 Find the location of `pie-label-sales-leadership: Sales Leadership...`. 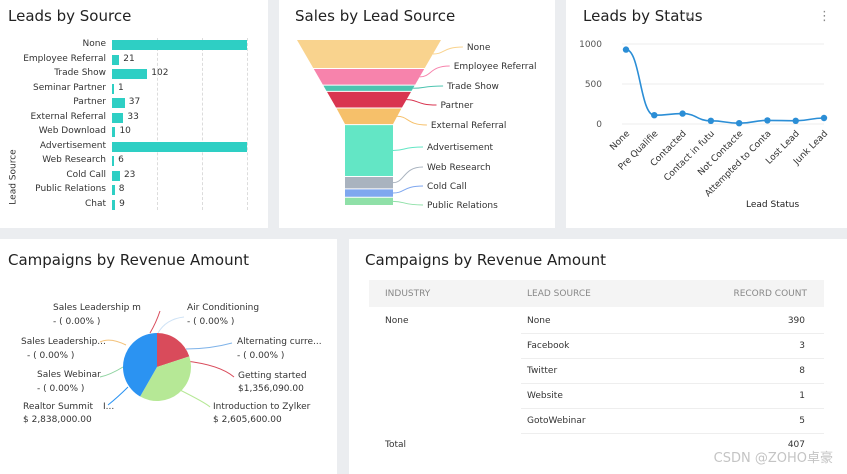

pie-label-sales-leadership: Sales Leadership... is located at coordinates (63, 342).